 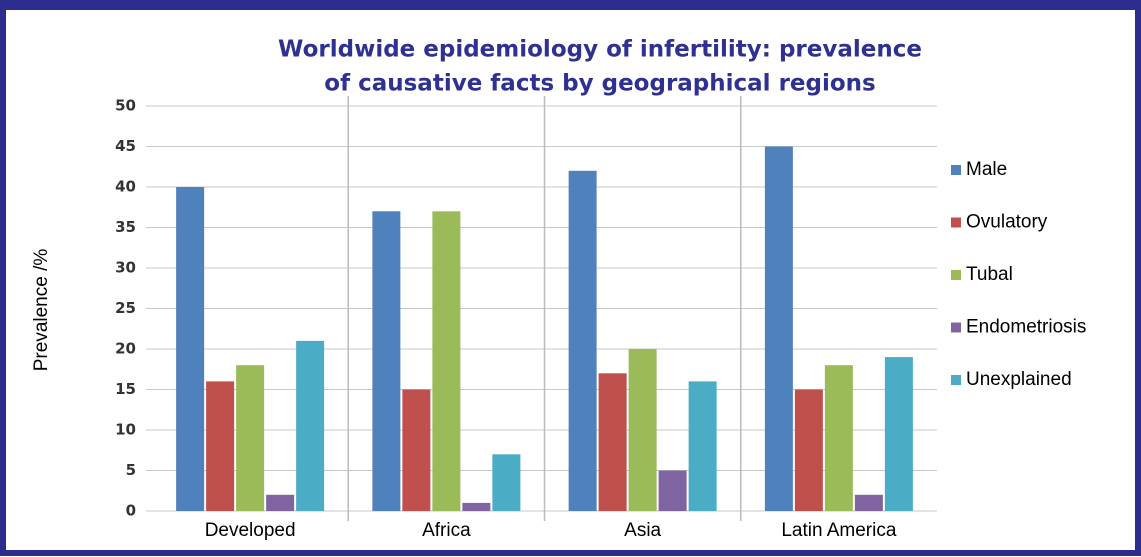 What do you see at coordinates (250, 530) in the screenshot?
I see `x-tick-label: Developed` at bounding box center [250, 530].